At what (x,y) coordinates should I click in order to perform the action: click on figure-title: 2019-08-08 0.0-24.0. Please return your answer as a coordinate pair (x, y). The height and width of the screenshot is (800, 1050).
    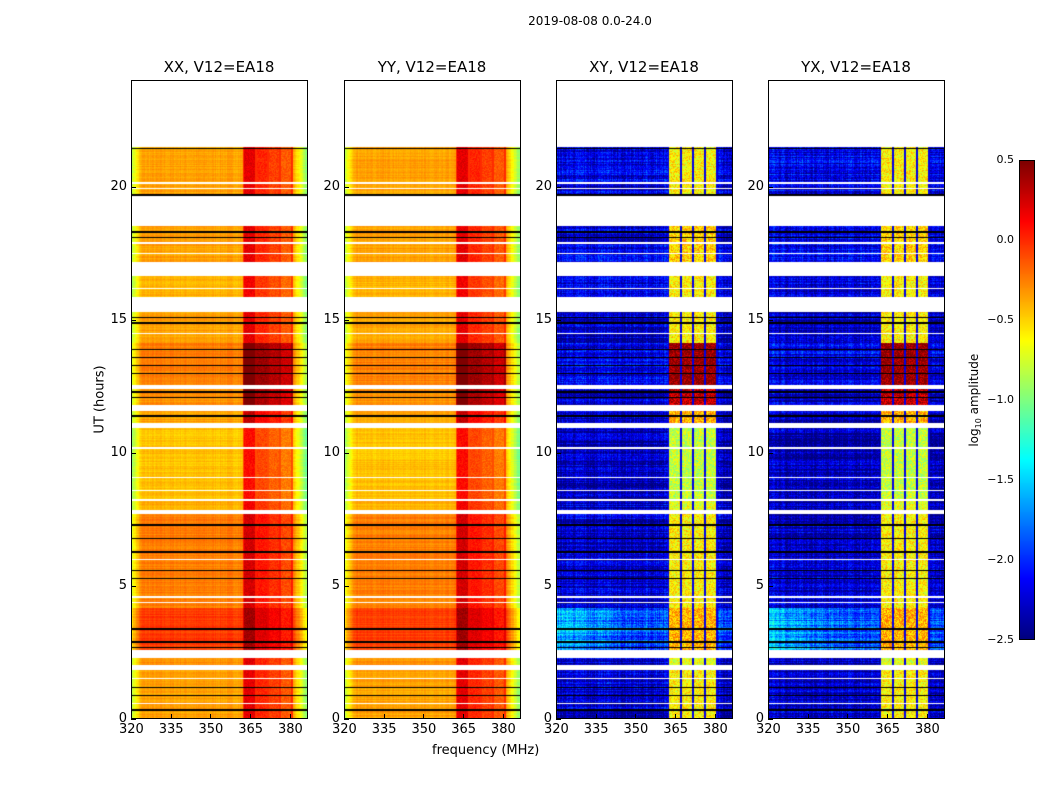
    Looking at the image, I should click on (590, 21).